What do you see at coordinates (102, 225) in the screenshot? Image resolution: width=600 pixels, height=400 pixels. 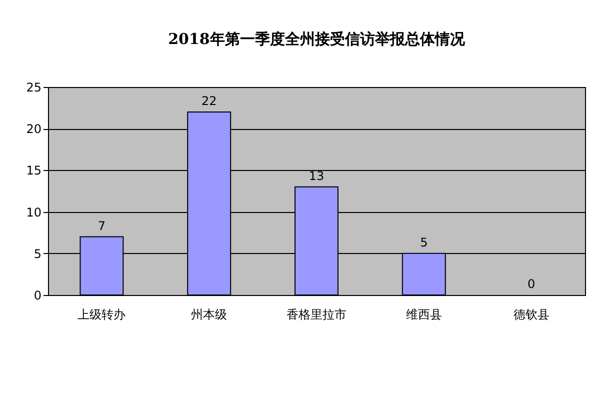 I see `data-label: 7` at bounding box center [102, 225].